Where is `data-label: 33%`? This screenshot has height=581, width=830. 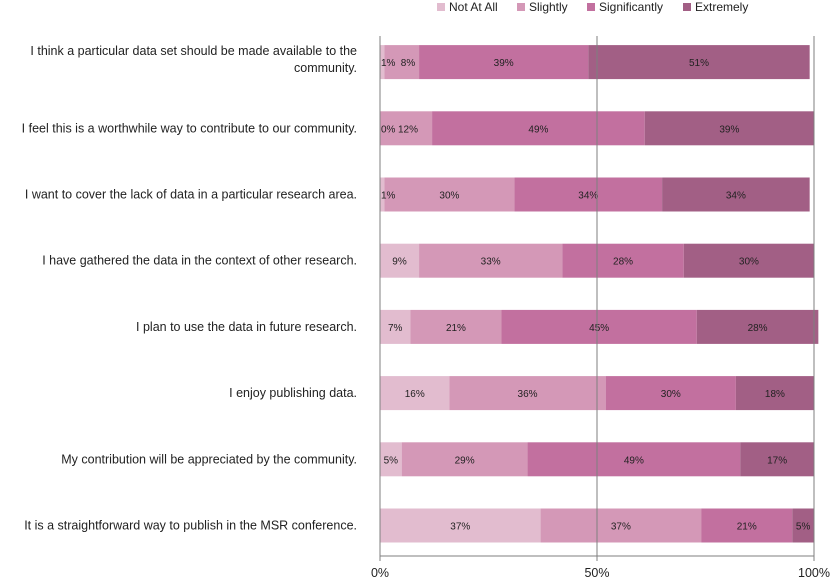
data-label: 33% is located at coordinates (491, 262).